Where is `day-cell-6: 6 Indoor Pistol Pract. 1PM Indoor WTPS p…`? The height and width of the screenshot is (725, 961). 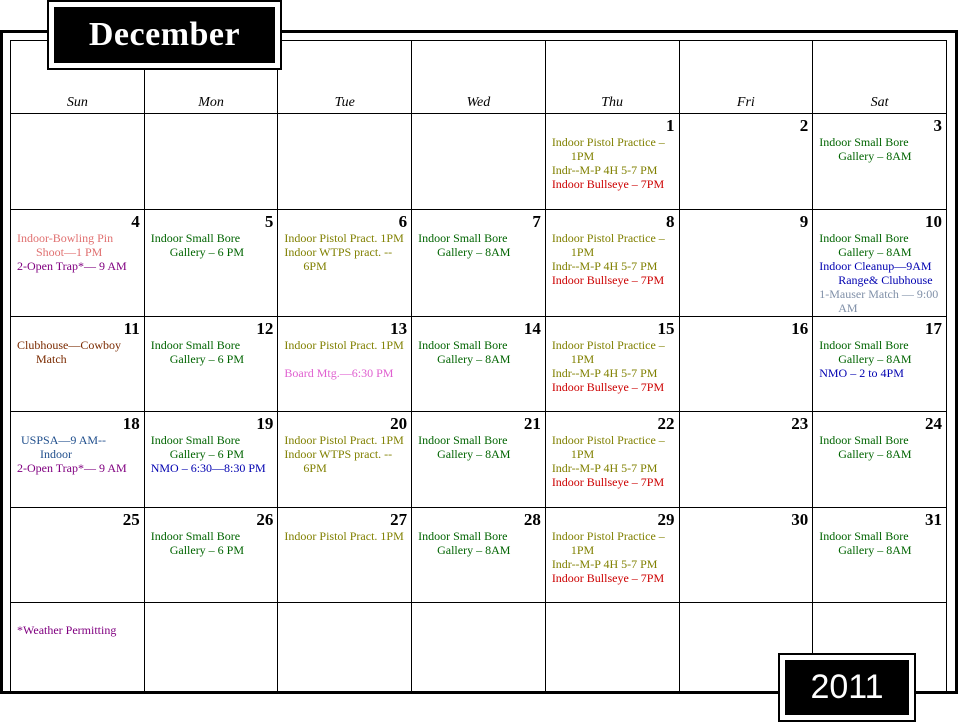
day-cell-6: 6 Indoor Pistol Pract. 1PM Indoor WTPS p… is located at coordinates (345, 263).